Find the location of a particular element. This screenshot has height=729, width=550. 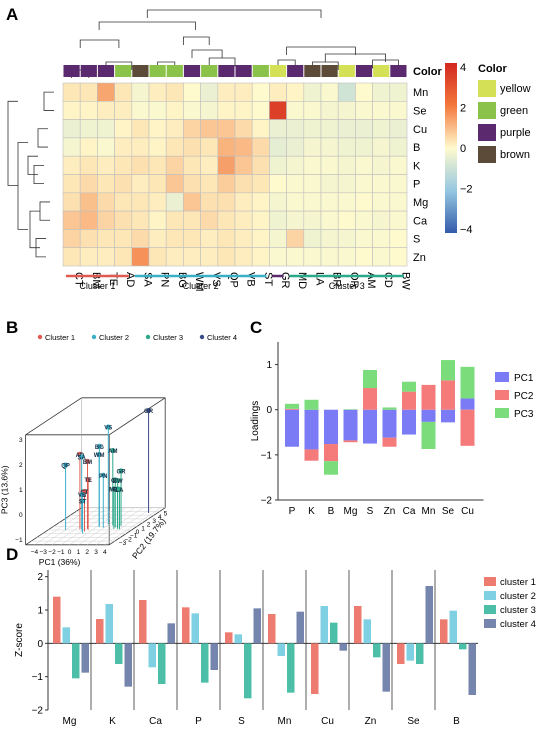

legend-label: PC1 is located at coordinates (524, 378).